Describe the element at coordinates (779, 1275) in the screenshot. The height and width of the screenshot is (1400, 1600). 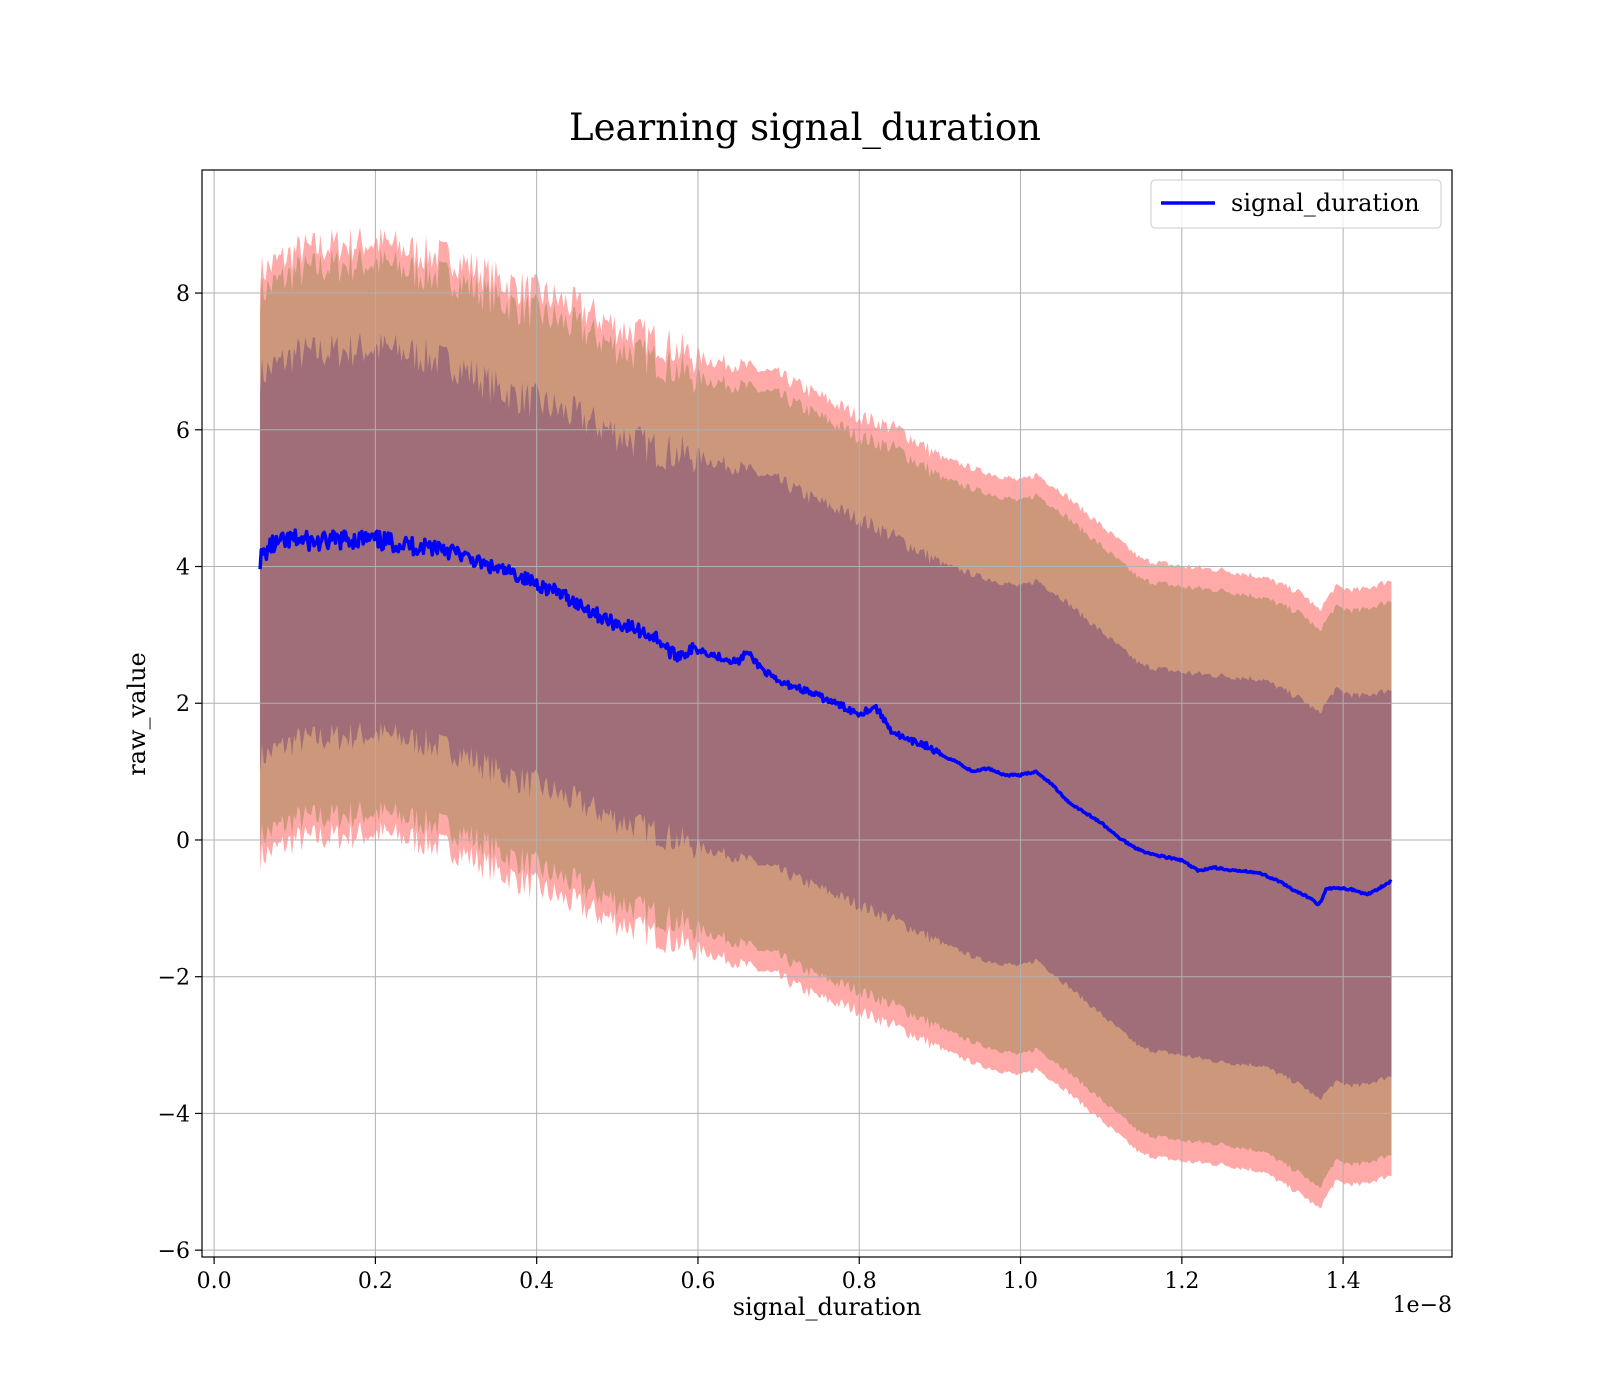
I see `x-axis-ticks: 0.0 0.2 0.4 0.6 0.8 1.0 1.2 1.4` at that location.